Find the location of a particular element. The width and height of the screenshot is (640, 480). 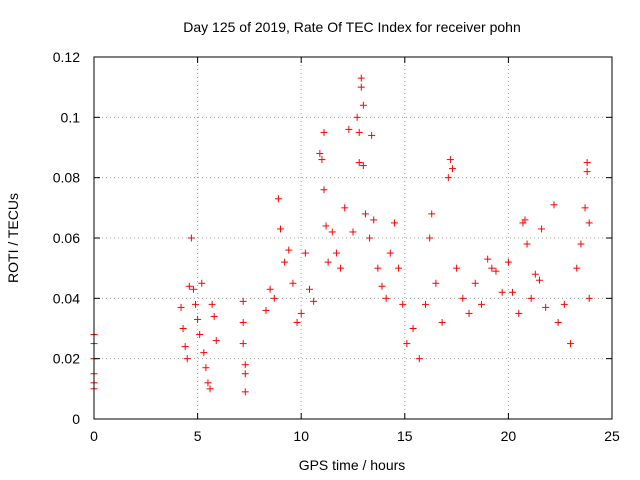

y-tick-label: 0.1 is located at coordinates (71, 117).